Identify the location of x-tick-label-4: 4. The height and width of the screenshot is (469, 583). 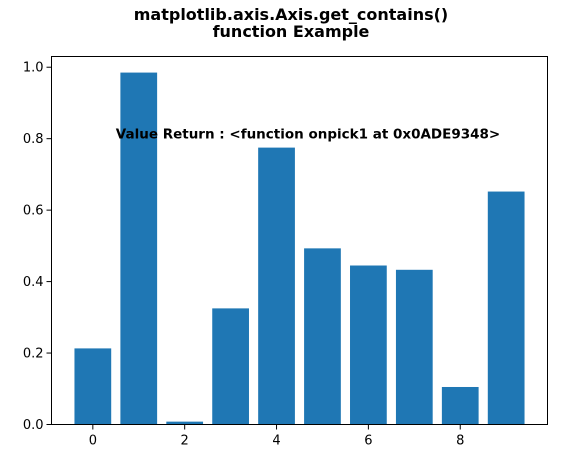
(276, 441).